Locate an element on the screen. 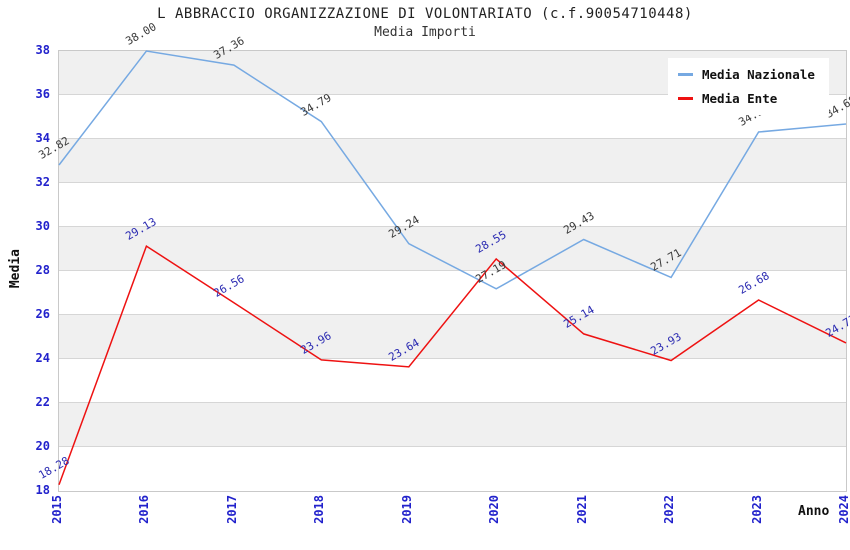  x-tick-label: 2023 is located at coordinates (756, 509).